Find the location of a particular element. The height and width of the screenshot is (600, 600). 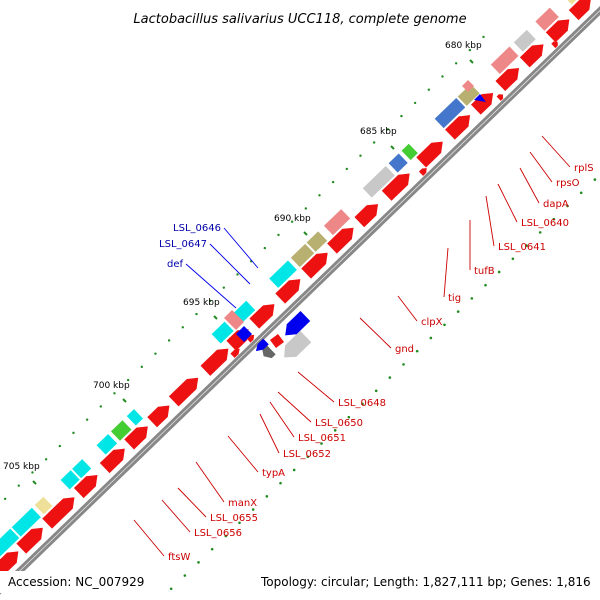

gene-label-dapa: dapA is located at coordinates (556, 204).